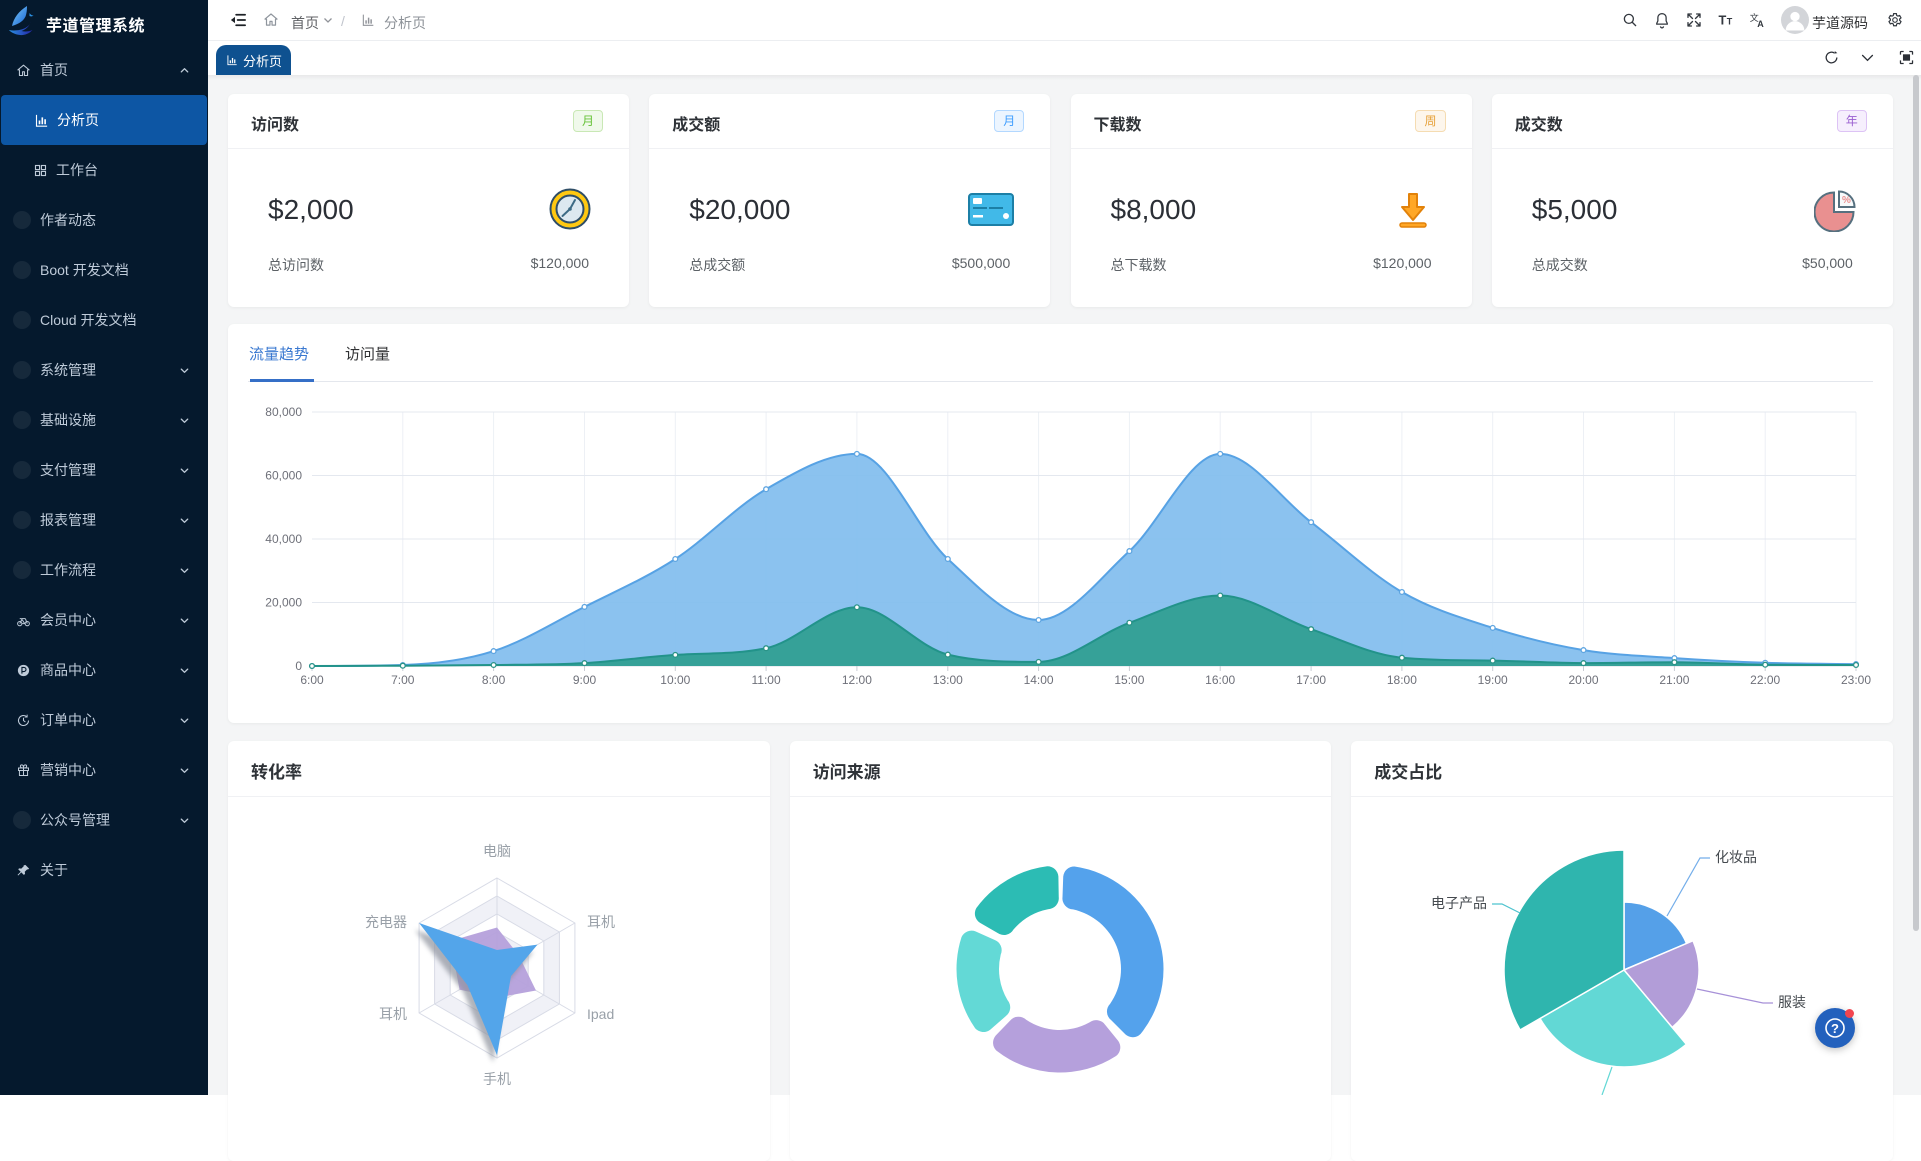 The height and width of the screenshot is (1161, 1921). I want to click on svg-text: 7:00, so click(403, 680).